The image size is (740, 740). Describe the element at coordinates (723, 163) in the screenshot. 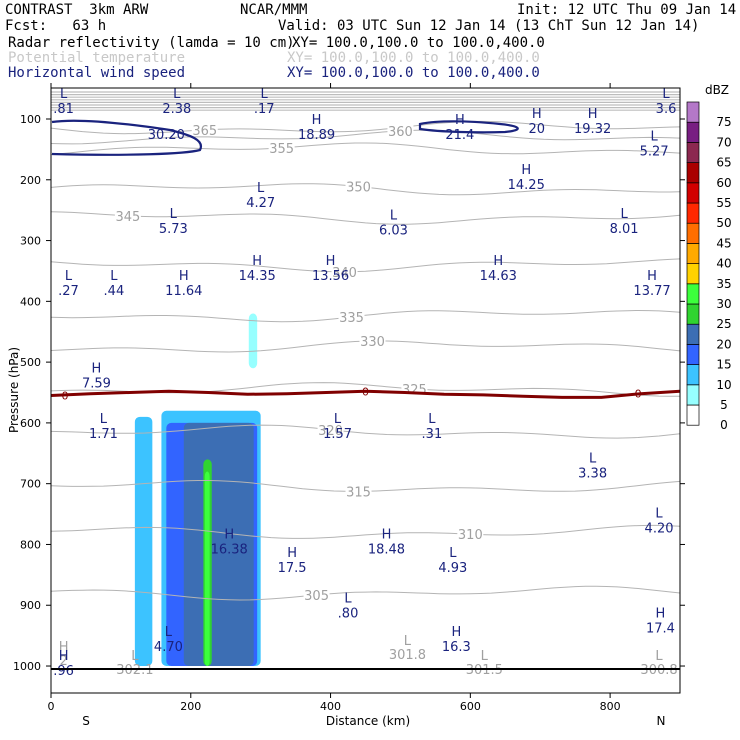

I see `legend-level-label: 65` at that location.